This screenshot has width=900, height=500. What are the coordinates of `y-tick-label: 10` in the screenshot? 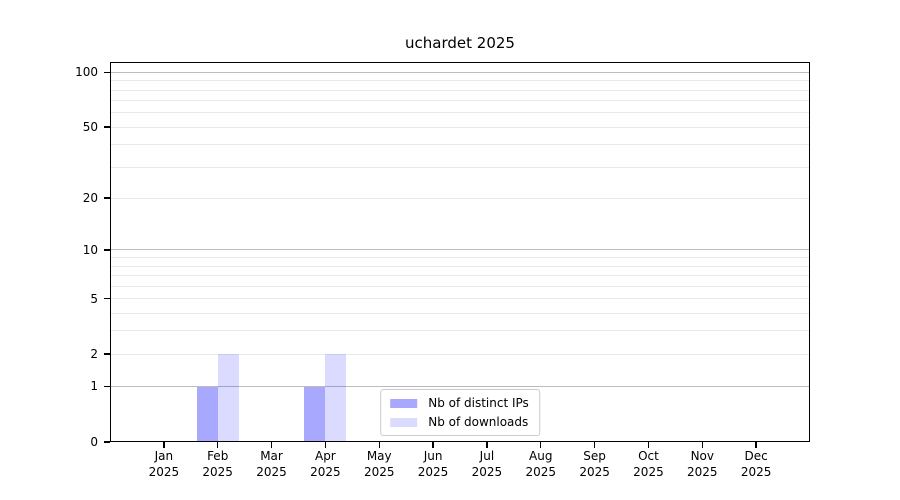 It's located at (90, 249).